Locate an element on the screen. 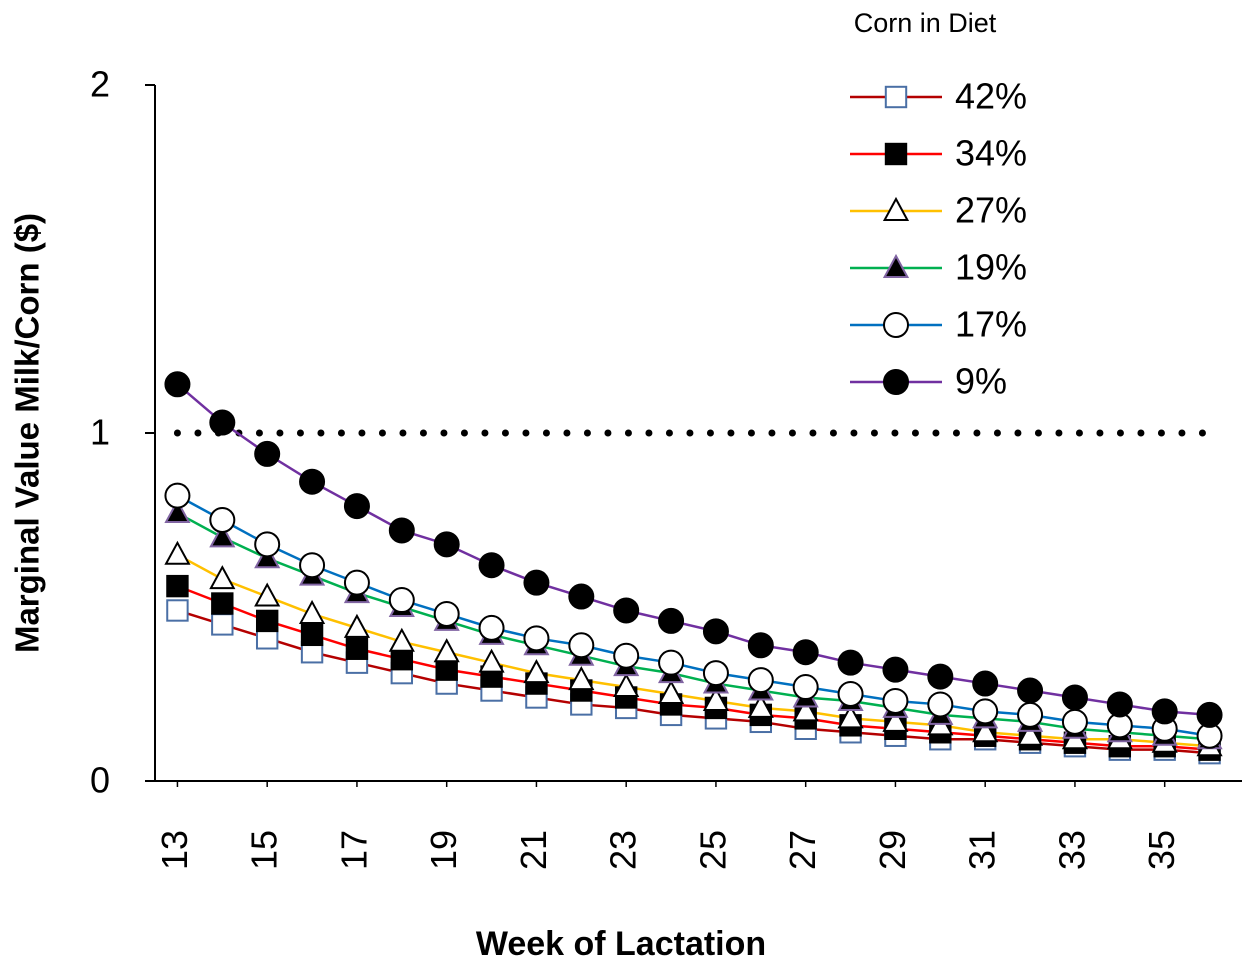 This screenshot has width=1243, height=976. y-axis-title: Marginal Value Milk/Corn ($) is located at coordinates (27, 433).